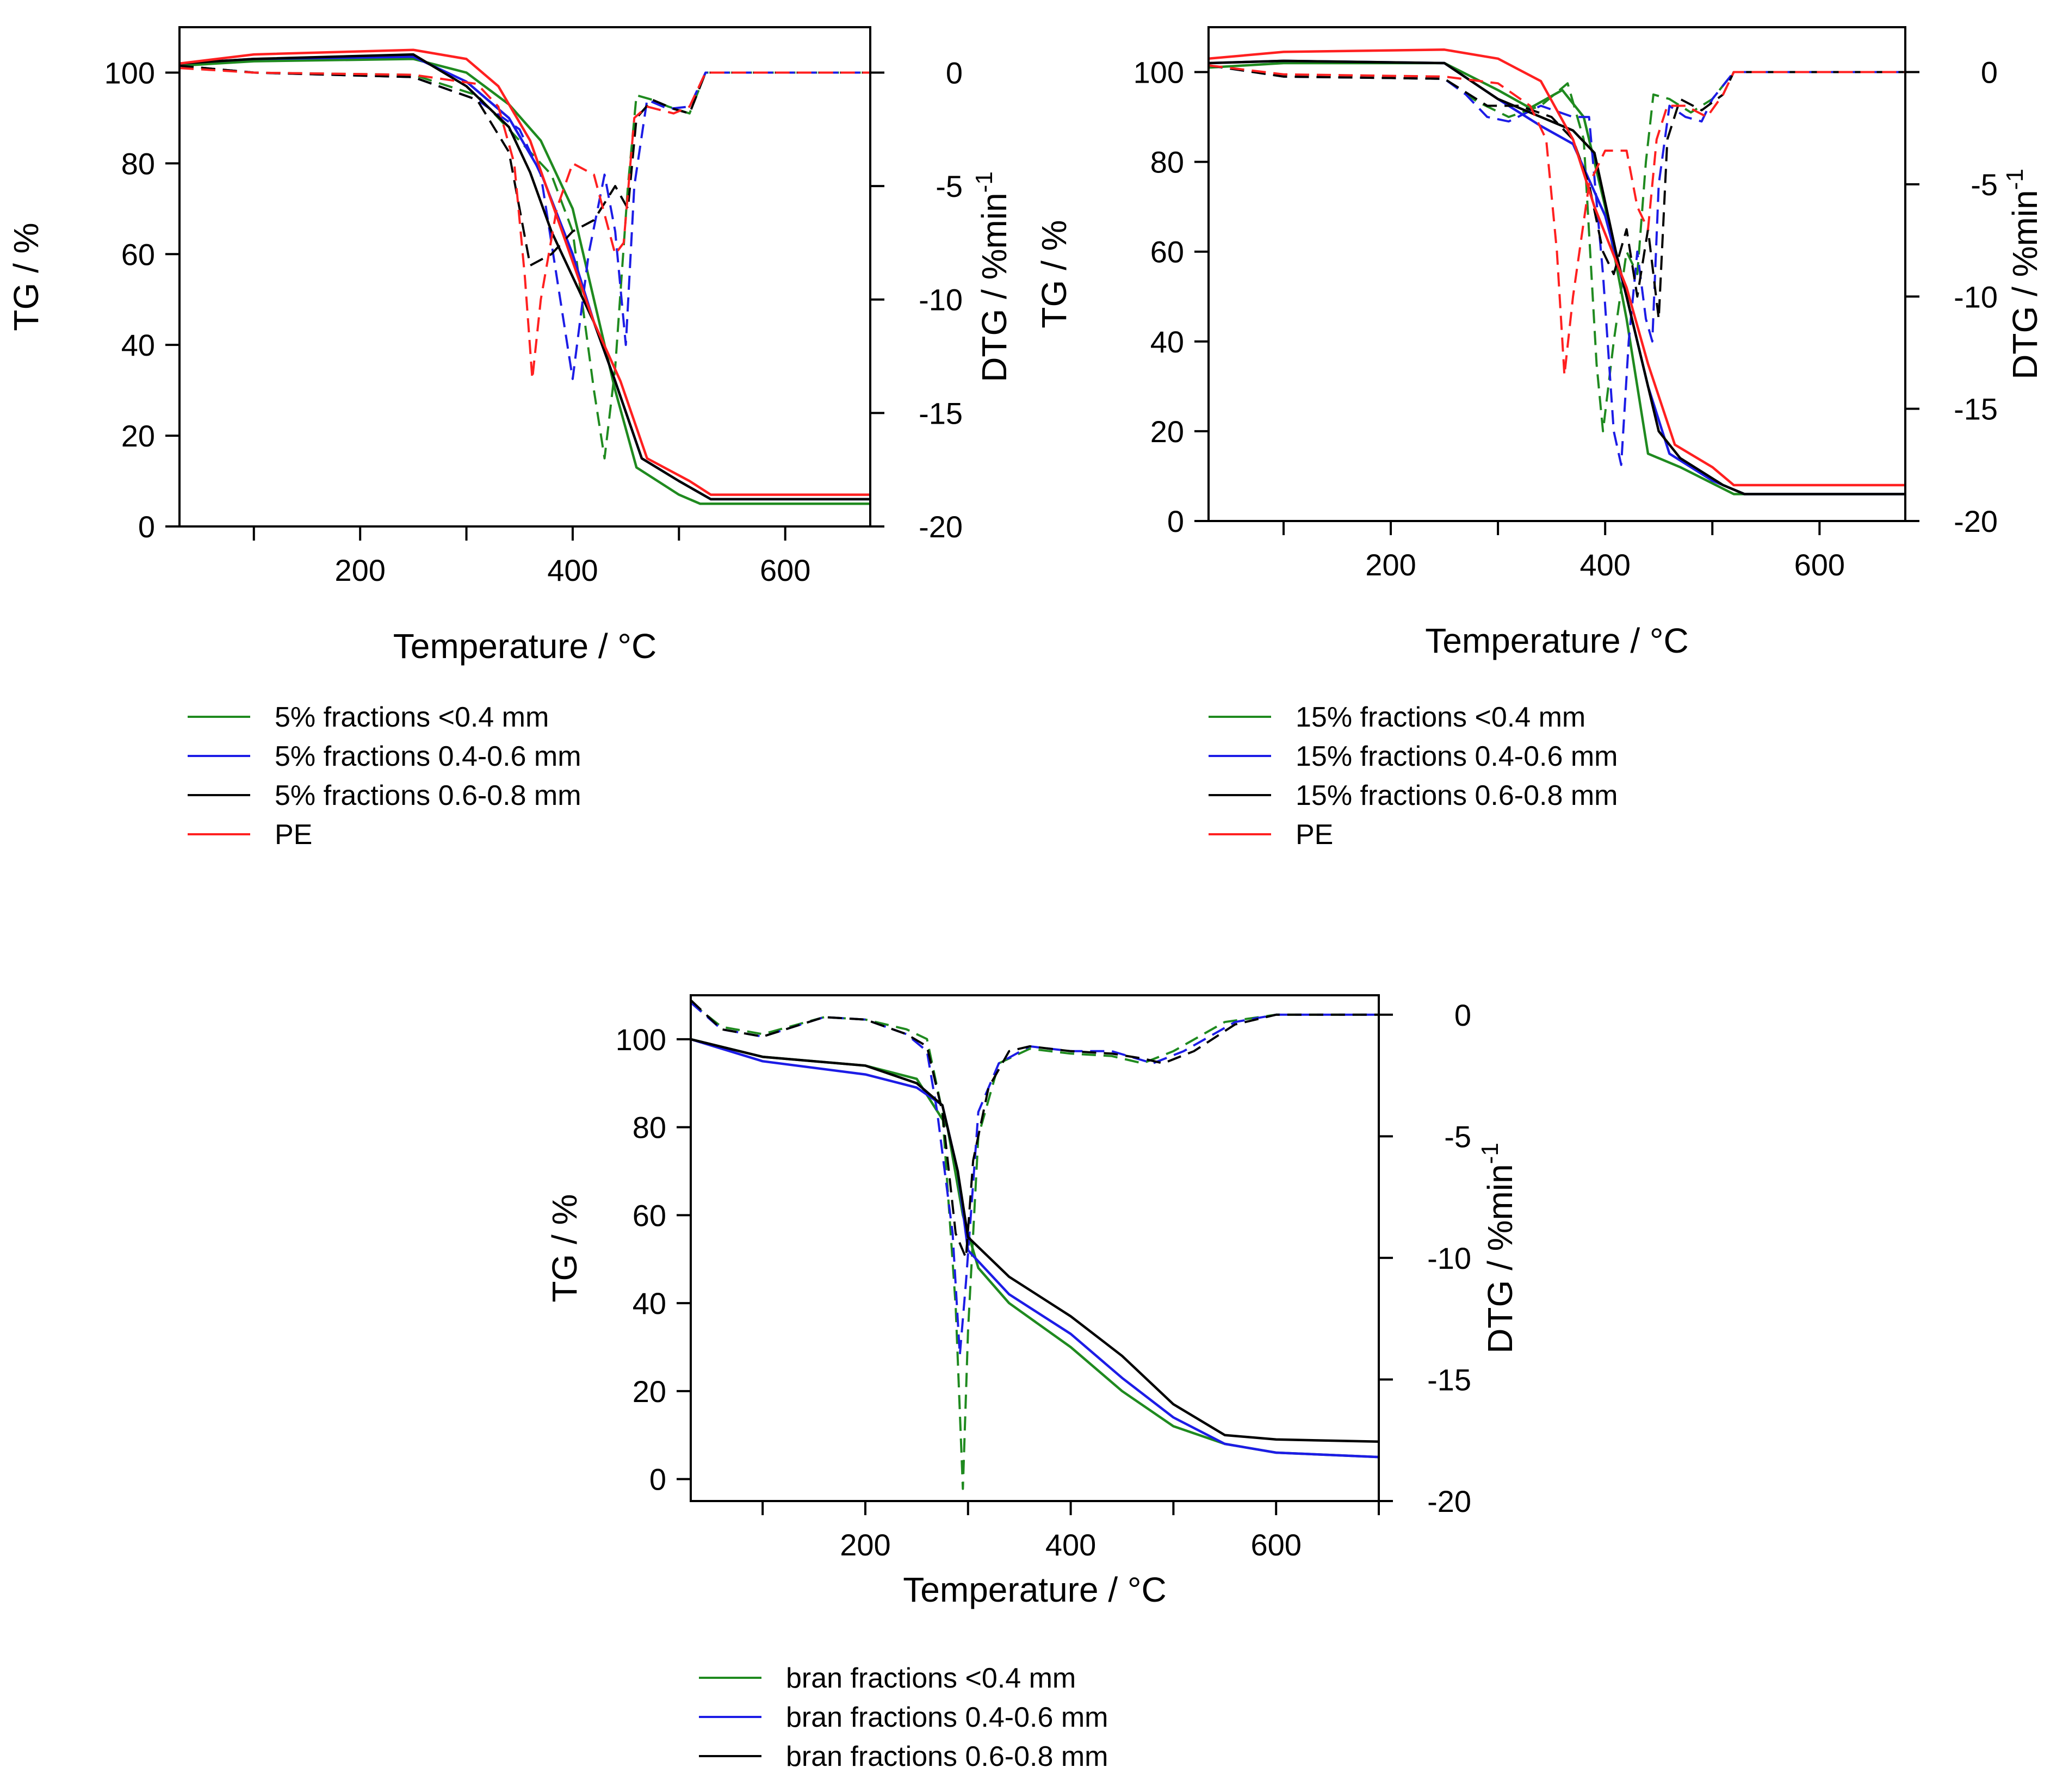 The image size is (2069, 1792). What do you see at coordinates (931, 1679) in the screenshot?
I see `legend-label-bottom-center: bran fractions <0.4 mm` at bounding box center [931, 1679].